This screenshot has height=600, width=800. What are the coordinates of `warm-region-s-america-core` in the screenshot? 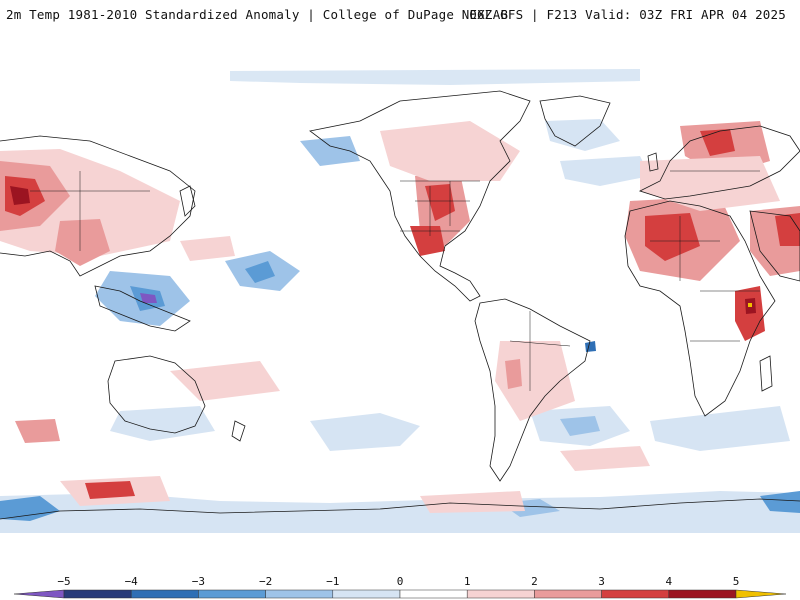 It's located at (513, 374).